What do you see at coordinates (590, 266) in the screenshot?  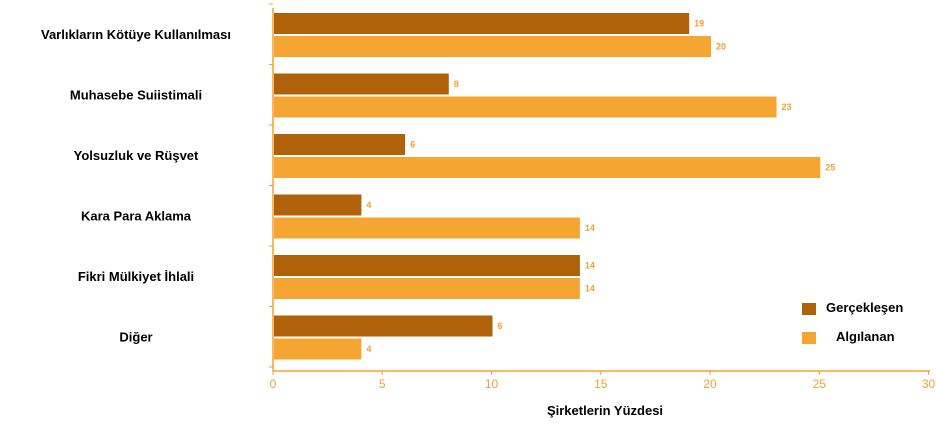 I see `value-label-gerceklesen-4: 14` at bounding box center [590, 266].